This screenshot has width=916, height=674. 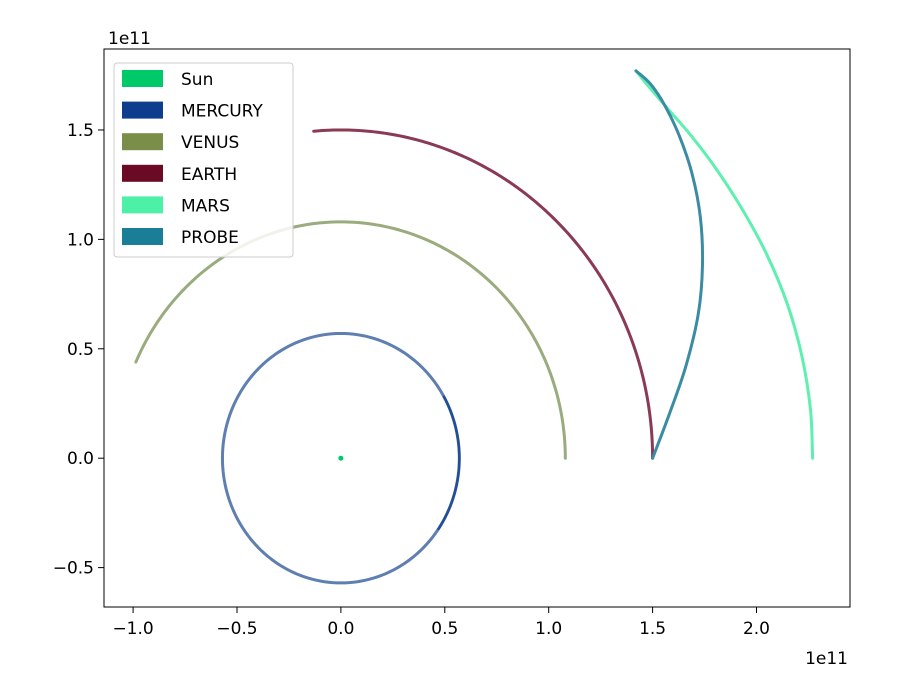 What do you see at coordinates (203, 160) in the screenshot?
I see `legend: Sun MERCURY VENUS EARTH MARS PROBE` at bounding box center [203, 160].